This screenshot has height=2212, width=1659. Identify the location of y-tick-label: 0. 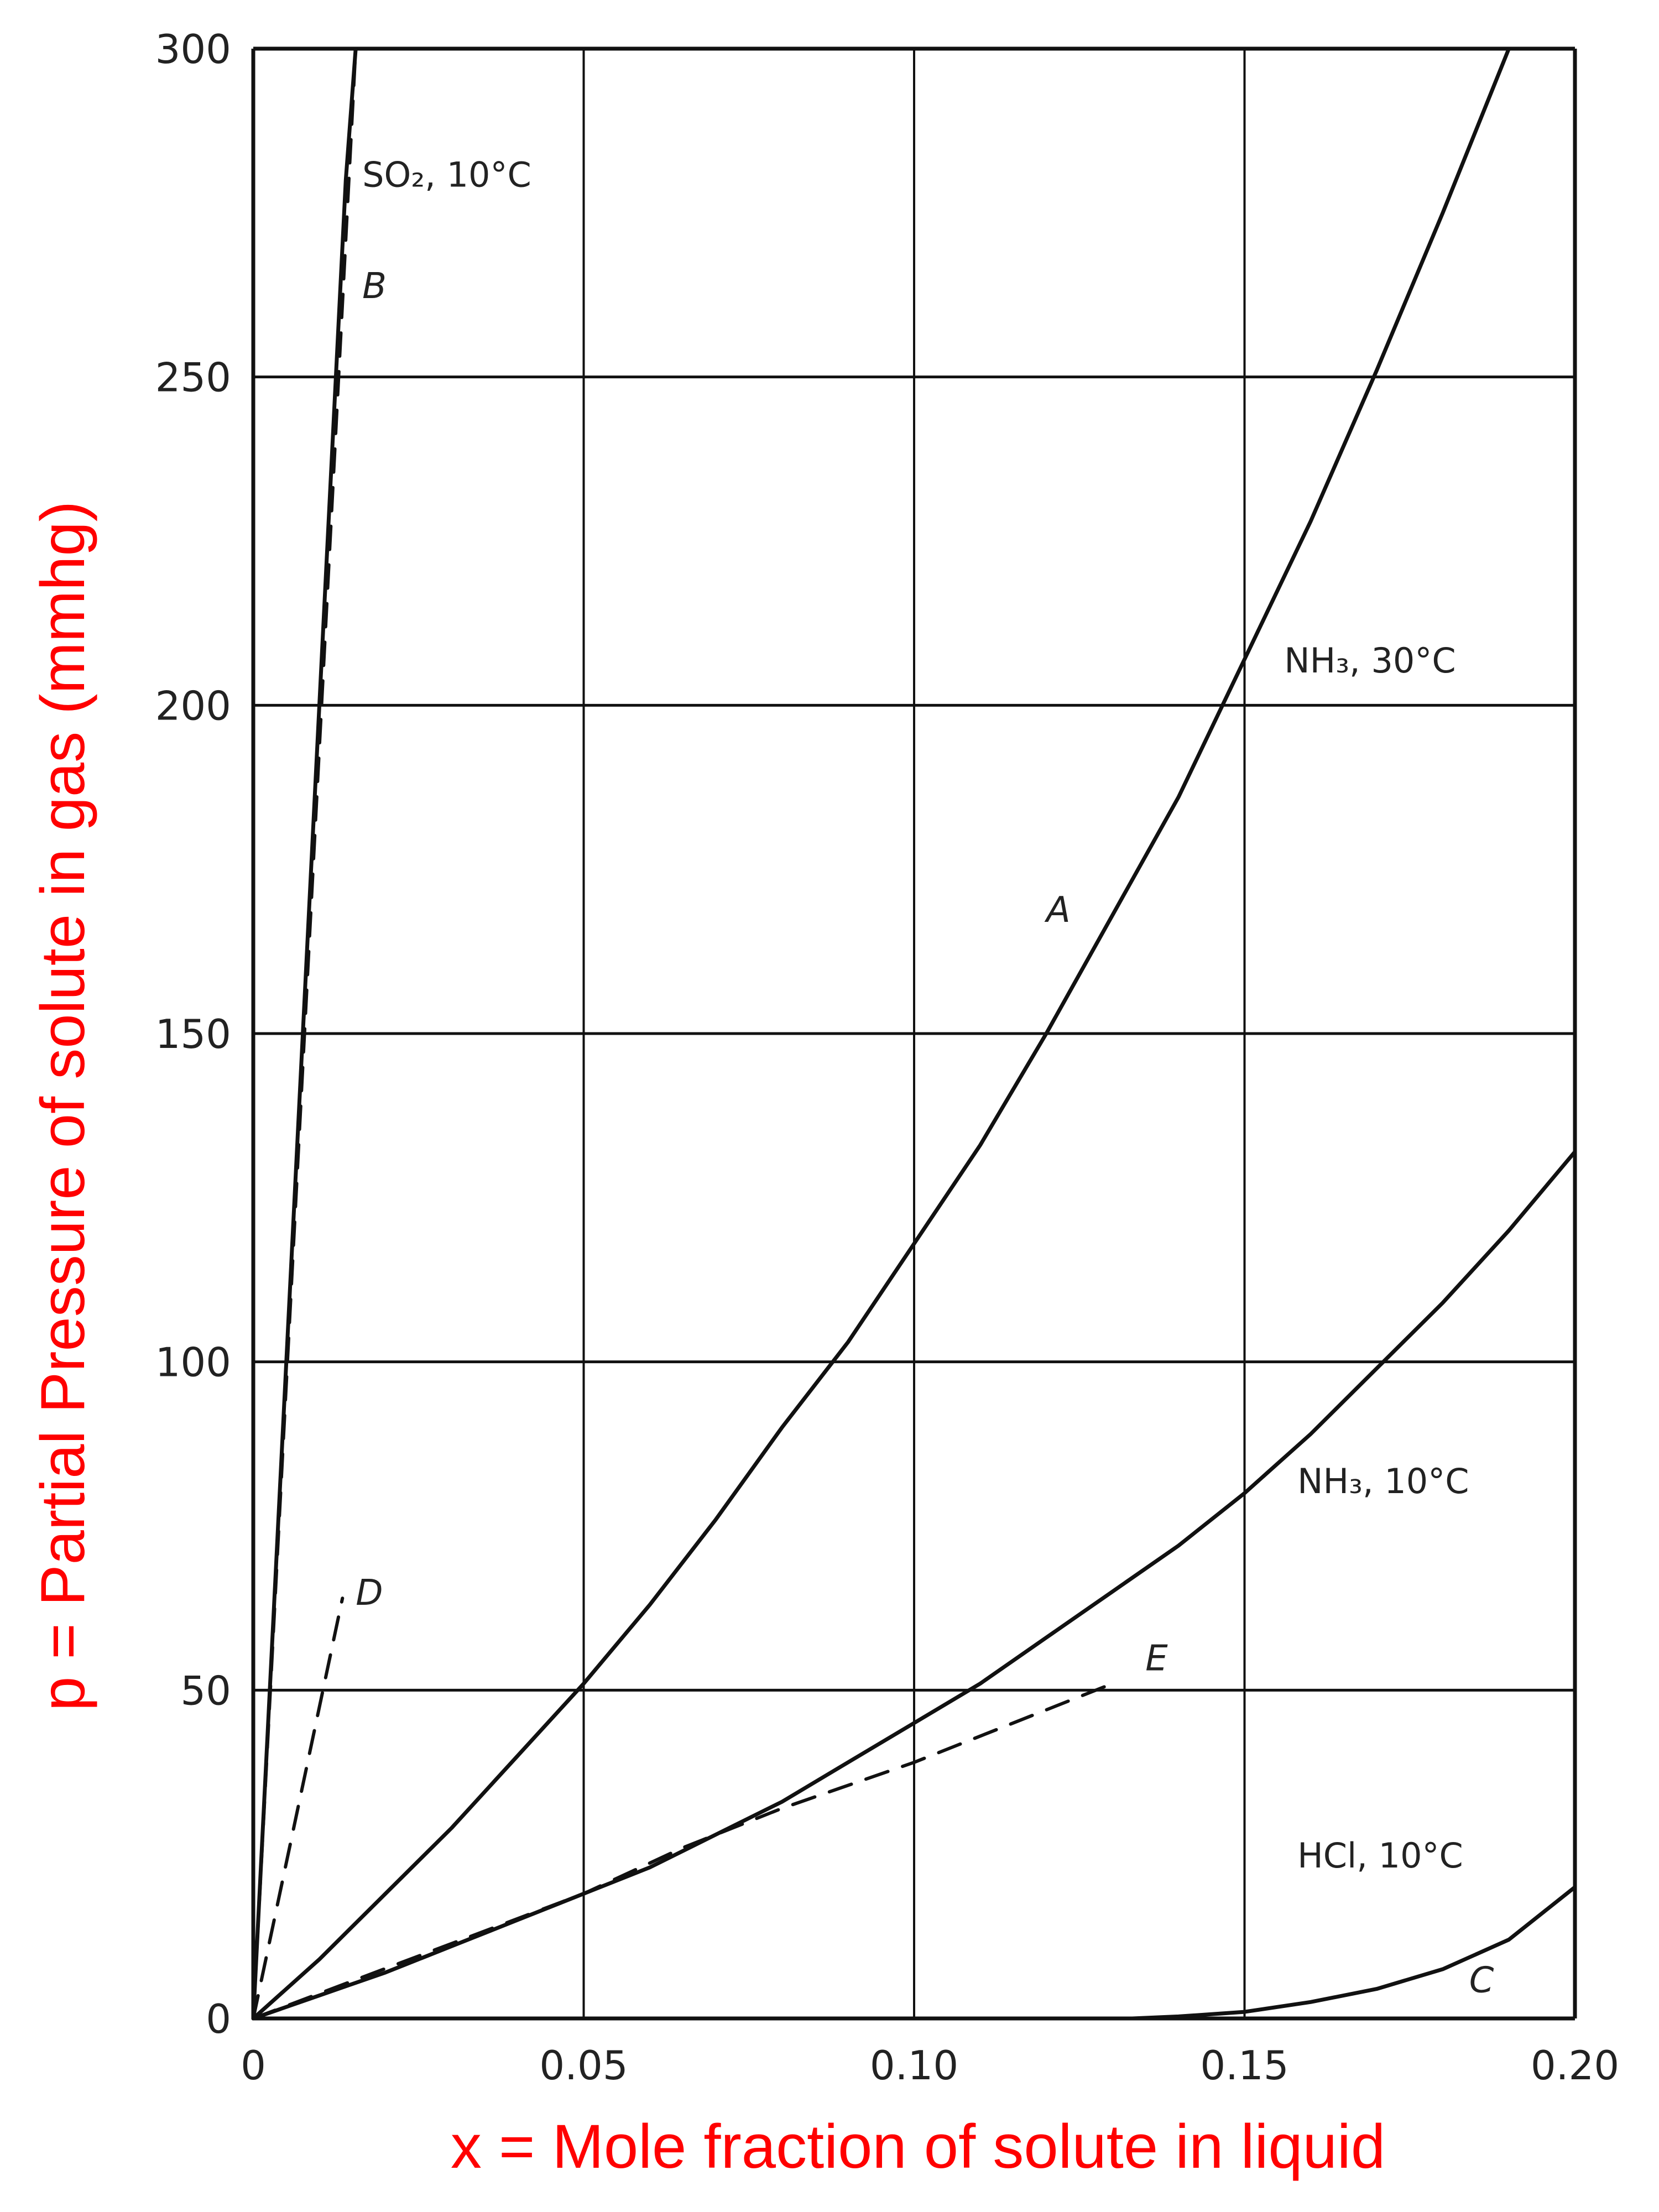
(219, 2019).